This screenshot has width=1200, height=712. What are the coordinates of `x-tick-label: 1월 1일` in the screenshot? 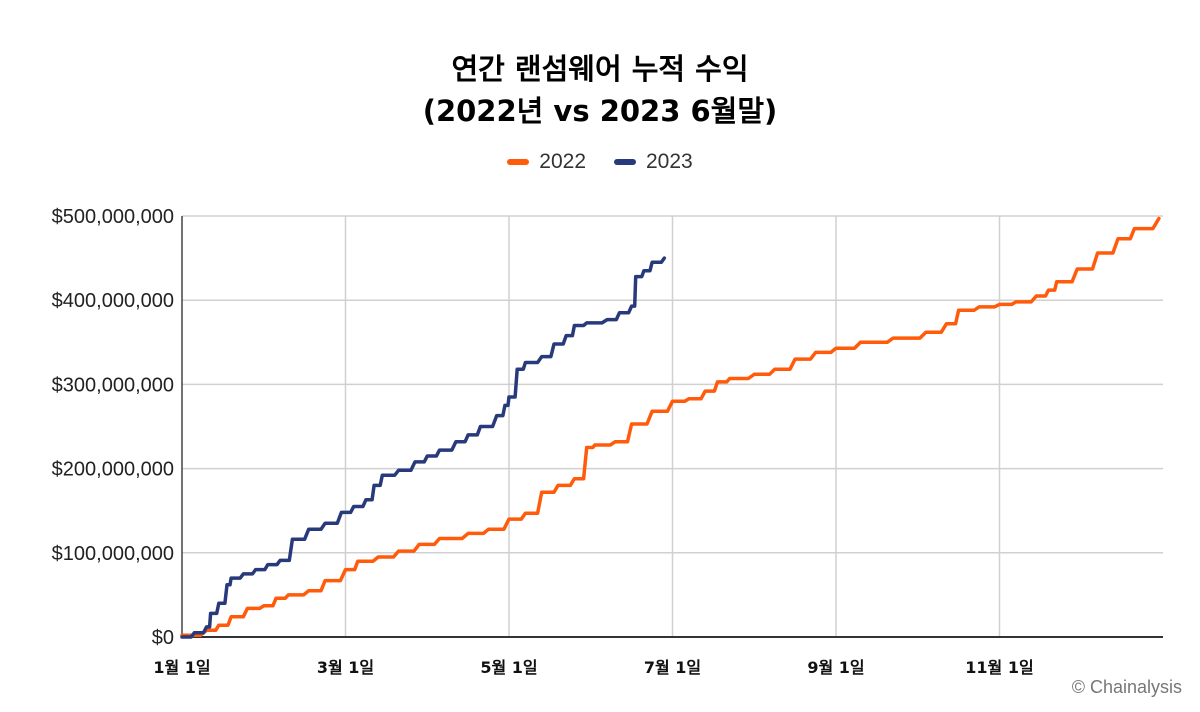 It's located at (181, 667).